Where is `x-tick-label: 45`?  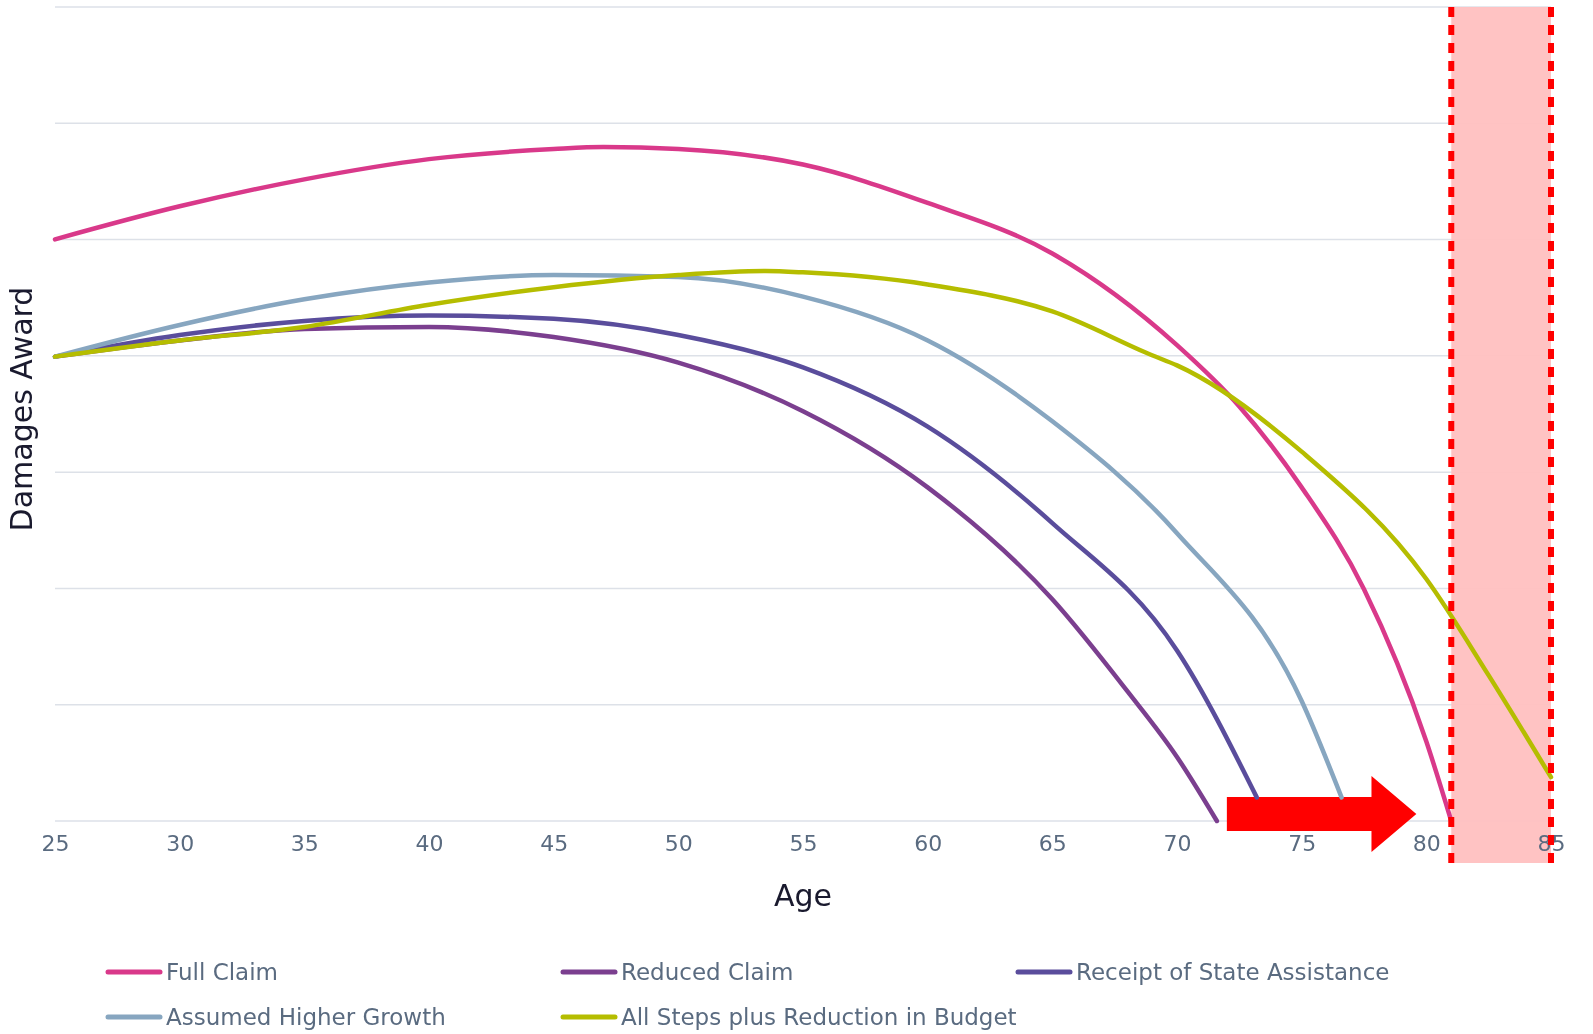 x-tick-label: 45 is located at coordinates (554, 843).